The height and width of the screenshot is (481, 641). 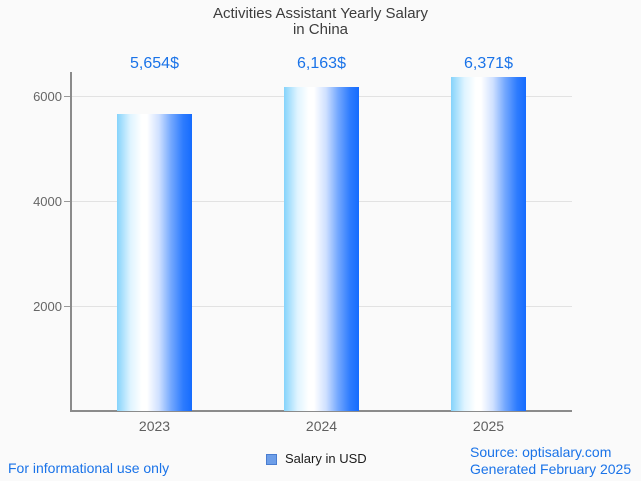 I want to click on y-tick-label-6000: 6000, so click(x=47, y=96).